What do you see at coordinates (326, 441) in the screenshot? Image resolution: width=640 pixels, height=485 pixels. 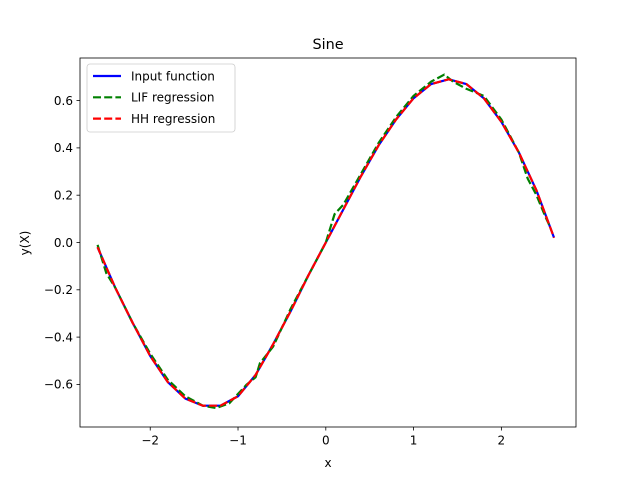 I see `x-tick-label: 0` at bounding box center [326, 441].